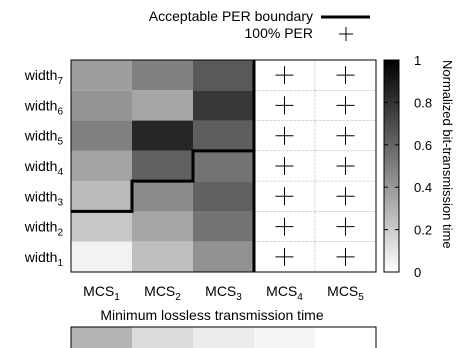  What do you see at coordinates (162, 293) in the screenshot?
I see `x-tick-label: MCS2` at bounding box center [162, 293].